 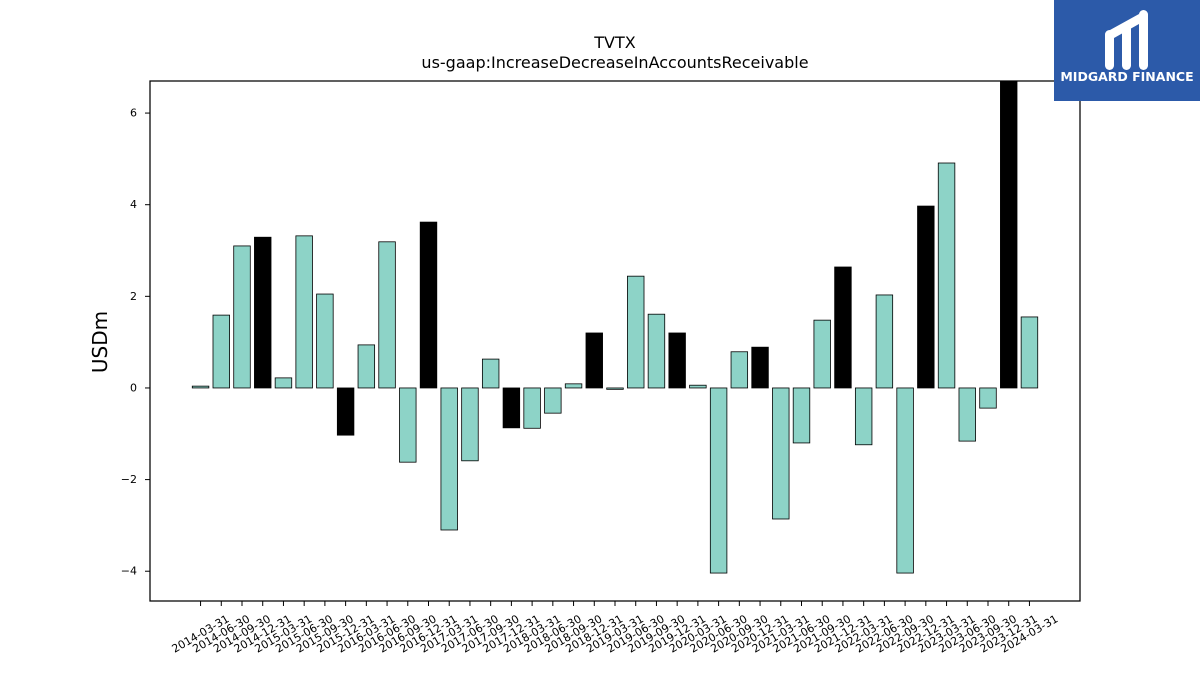 What do you see at coordinates (614, 42) in the screenshot?
I see `chart-title: TVTX` at bounding box center [614, 42].